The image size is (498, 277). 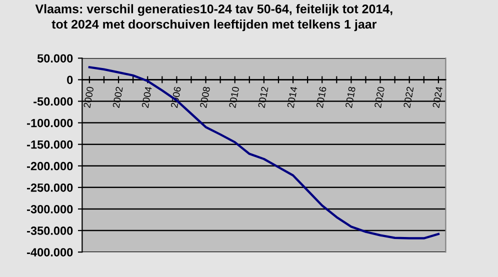 I want to click on x-tick-label: 2024, so click(x=437, y=97).